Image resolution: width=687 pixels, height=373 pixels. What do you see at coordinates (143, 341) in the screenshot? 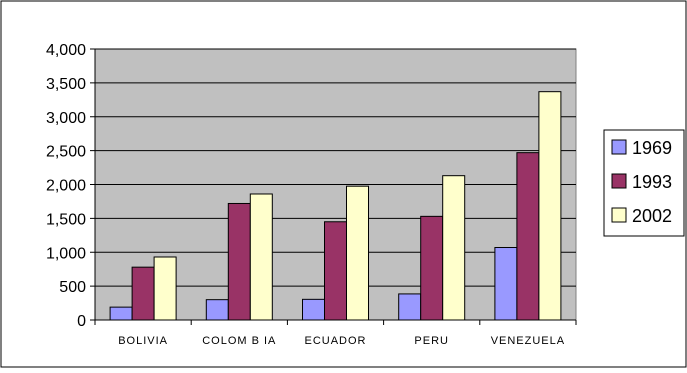
I see `x-tick-label: BOLIVIA` at bounding box center [143, 341].